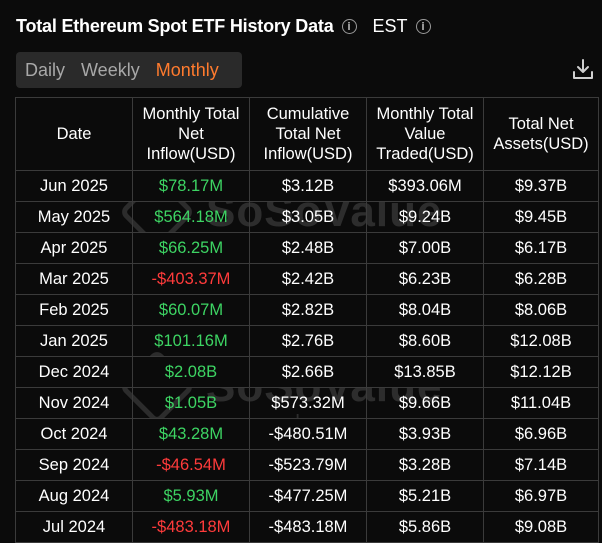 The width and height of the screenshot is (602, 543). I want to click on cell-value-traded: $13.85B, so click(425, 372).